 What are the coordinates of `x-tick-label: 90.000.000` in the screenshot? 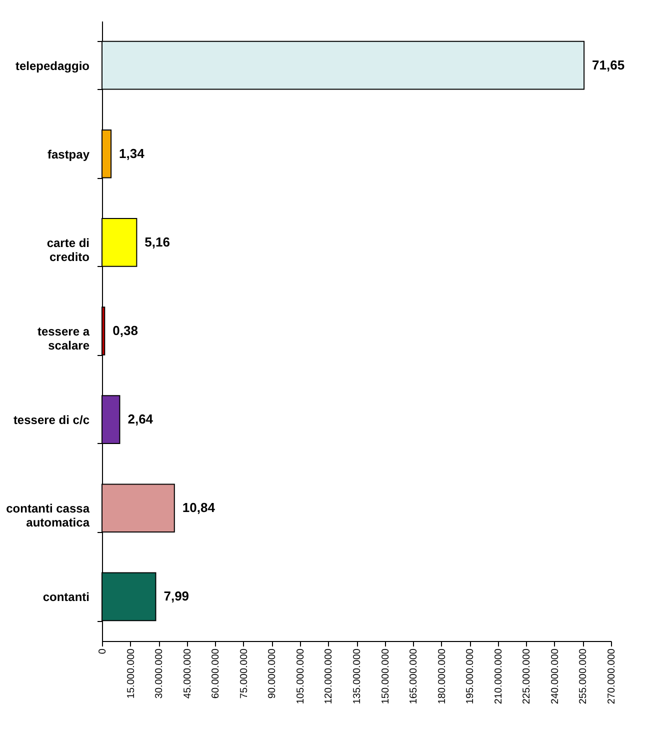 It's located at (272, 673).